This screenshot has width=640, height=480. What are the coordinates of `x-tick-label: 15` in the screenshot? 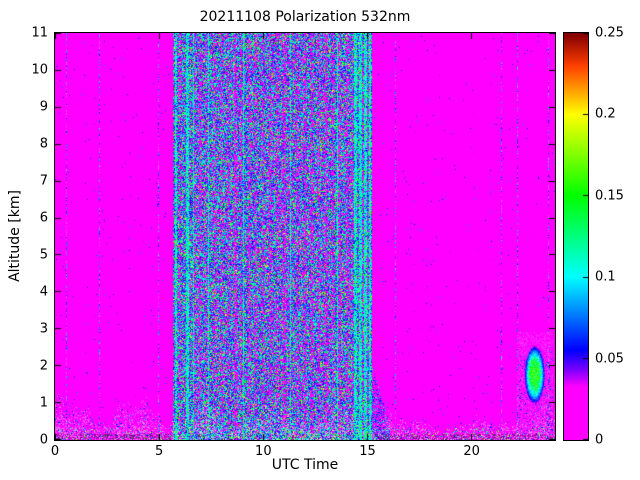 It's located at (367, 451).